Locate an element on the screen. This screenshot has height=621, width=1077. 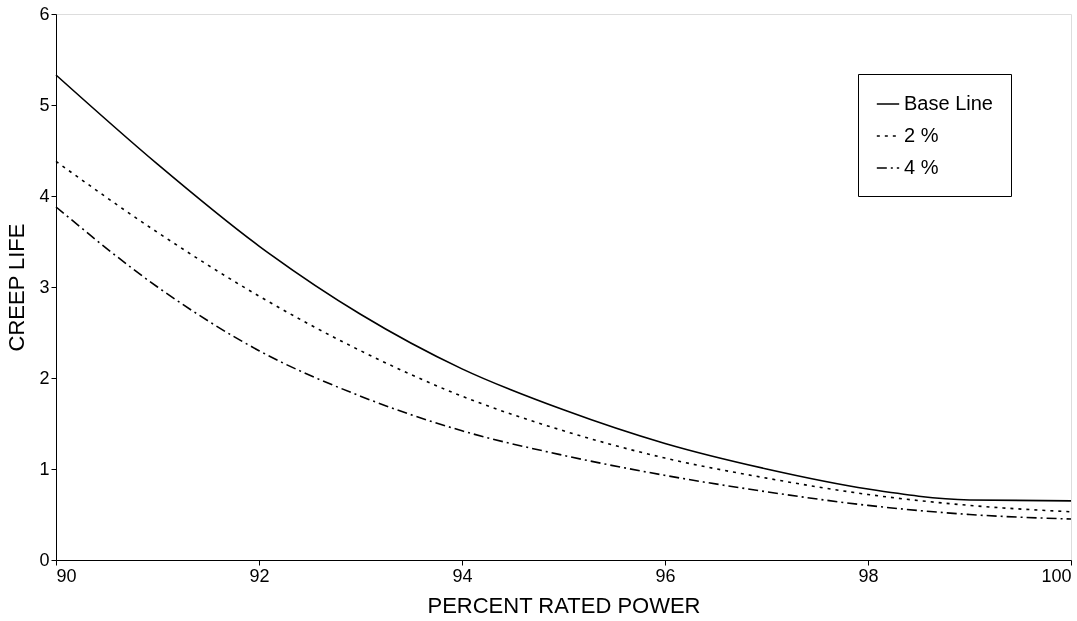
legend-label: 2 % is located at coordinates (921, 135).